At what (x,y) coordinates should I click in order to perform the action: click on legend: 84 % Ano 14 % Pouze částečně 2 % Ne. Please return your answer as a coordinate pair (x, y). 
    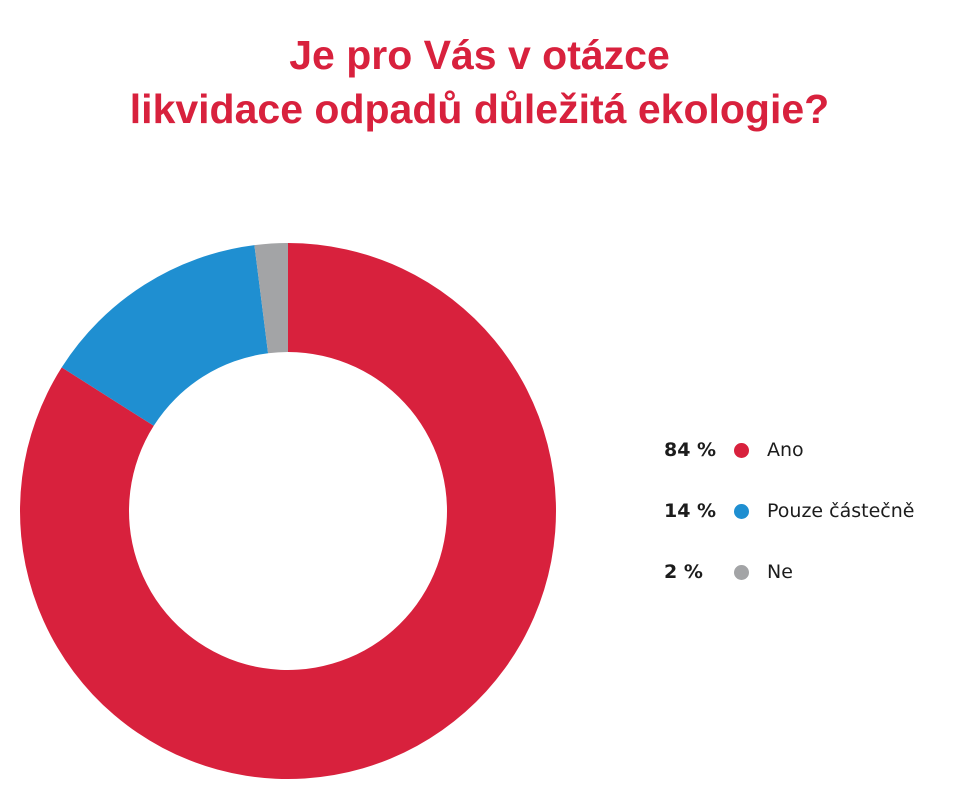
    Looking at the image, I should click on (789, 523).